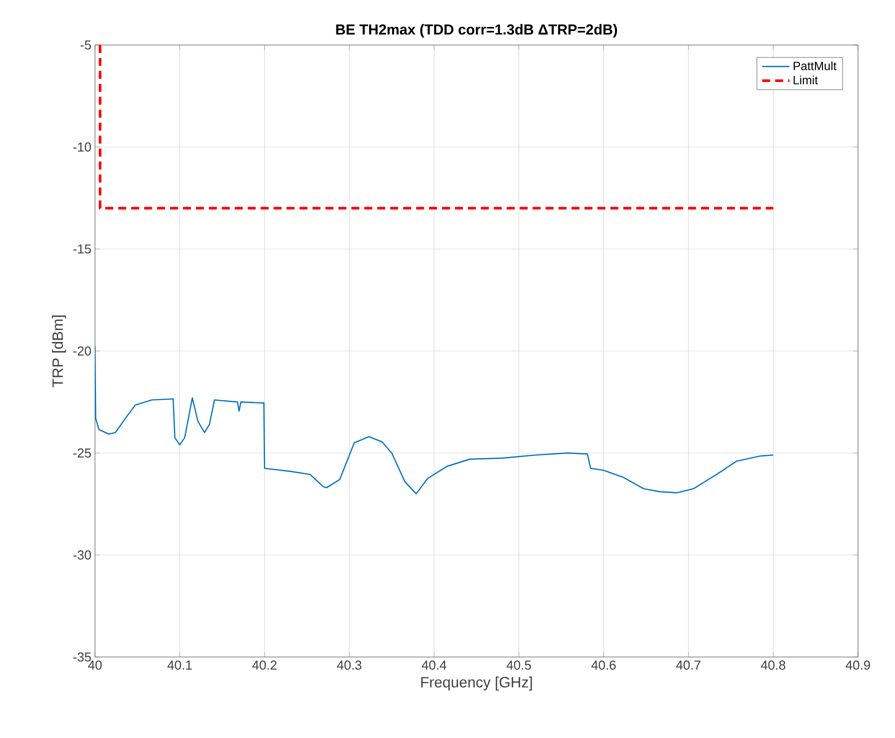  Describe the element at coordinates (476, 683) in the screenshot. I see `x-axis-title: Frequency [GHz]` at that location.